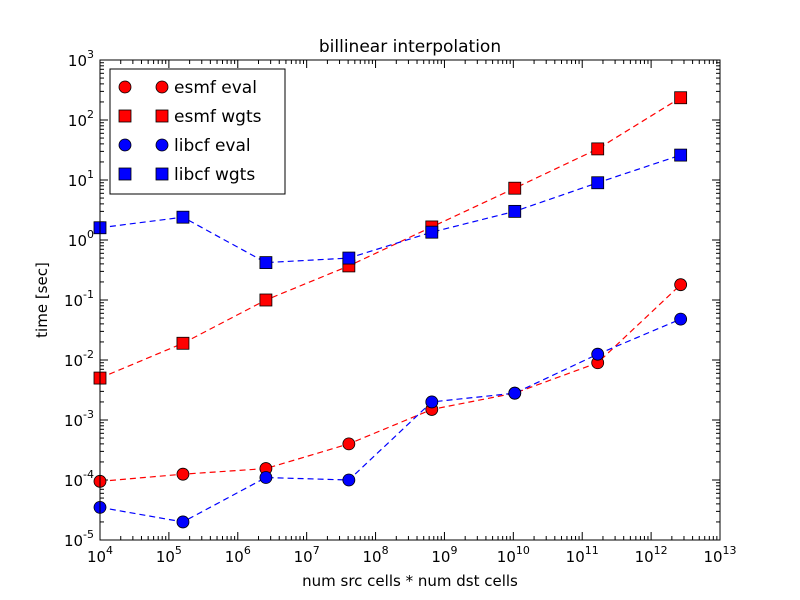  I want to click on x-tick-label: 10⁷, so click(307, 555).